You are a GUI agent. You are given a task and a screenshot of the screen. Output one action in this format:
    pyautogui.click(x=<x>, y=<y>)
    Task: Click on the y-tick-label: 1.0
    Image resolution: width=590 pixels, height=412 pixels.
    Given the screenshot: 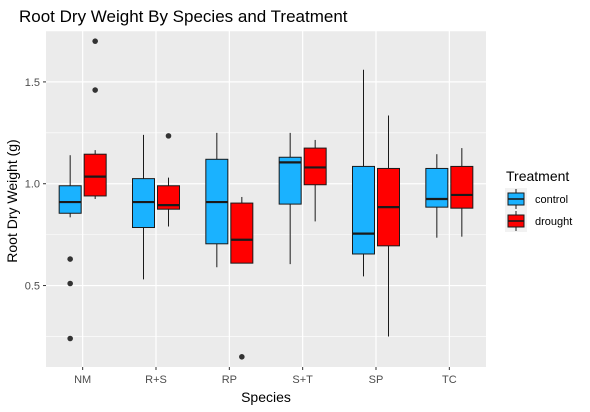 What is the action you would take?
    pyautogui.click(x=32, y=185)
    